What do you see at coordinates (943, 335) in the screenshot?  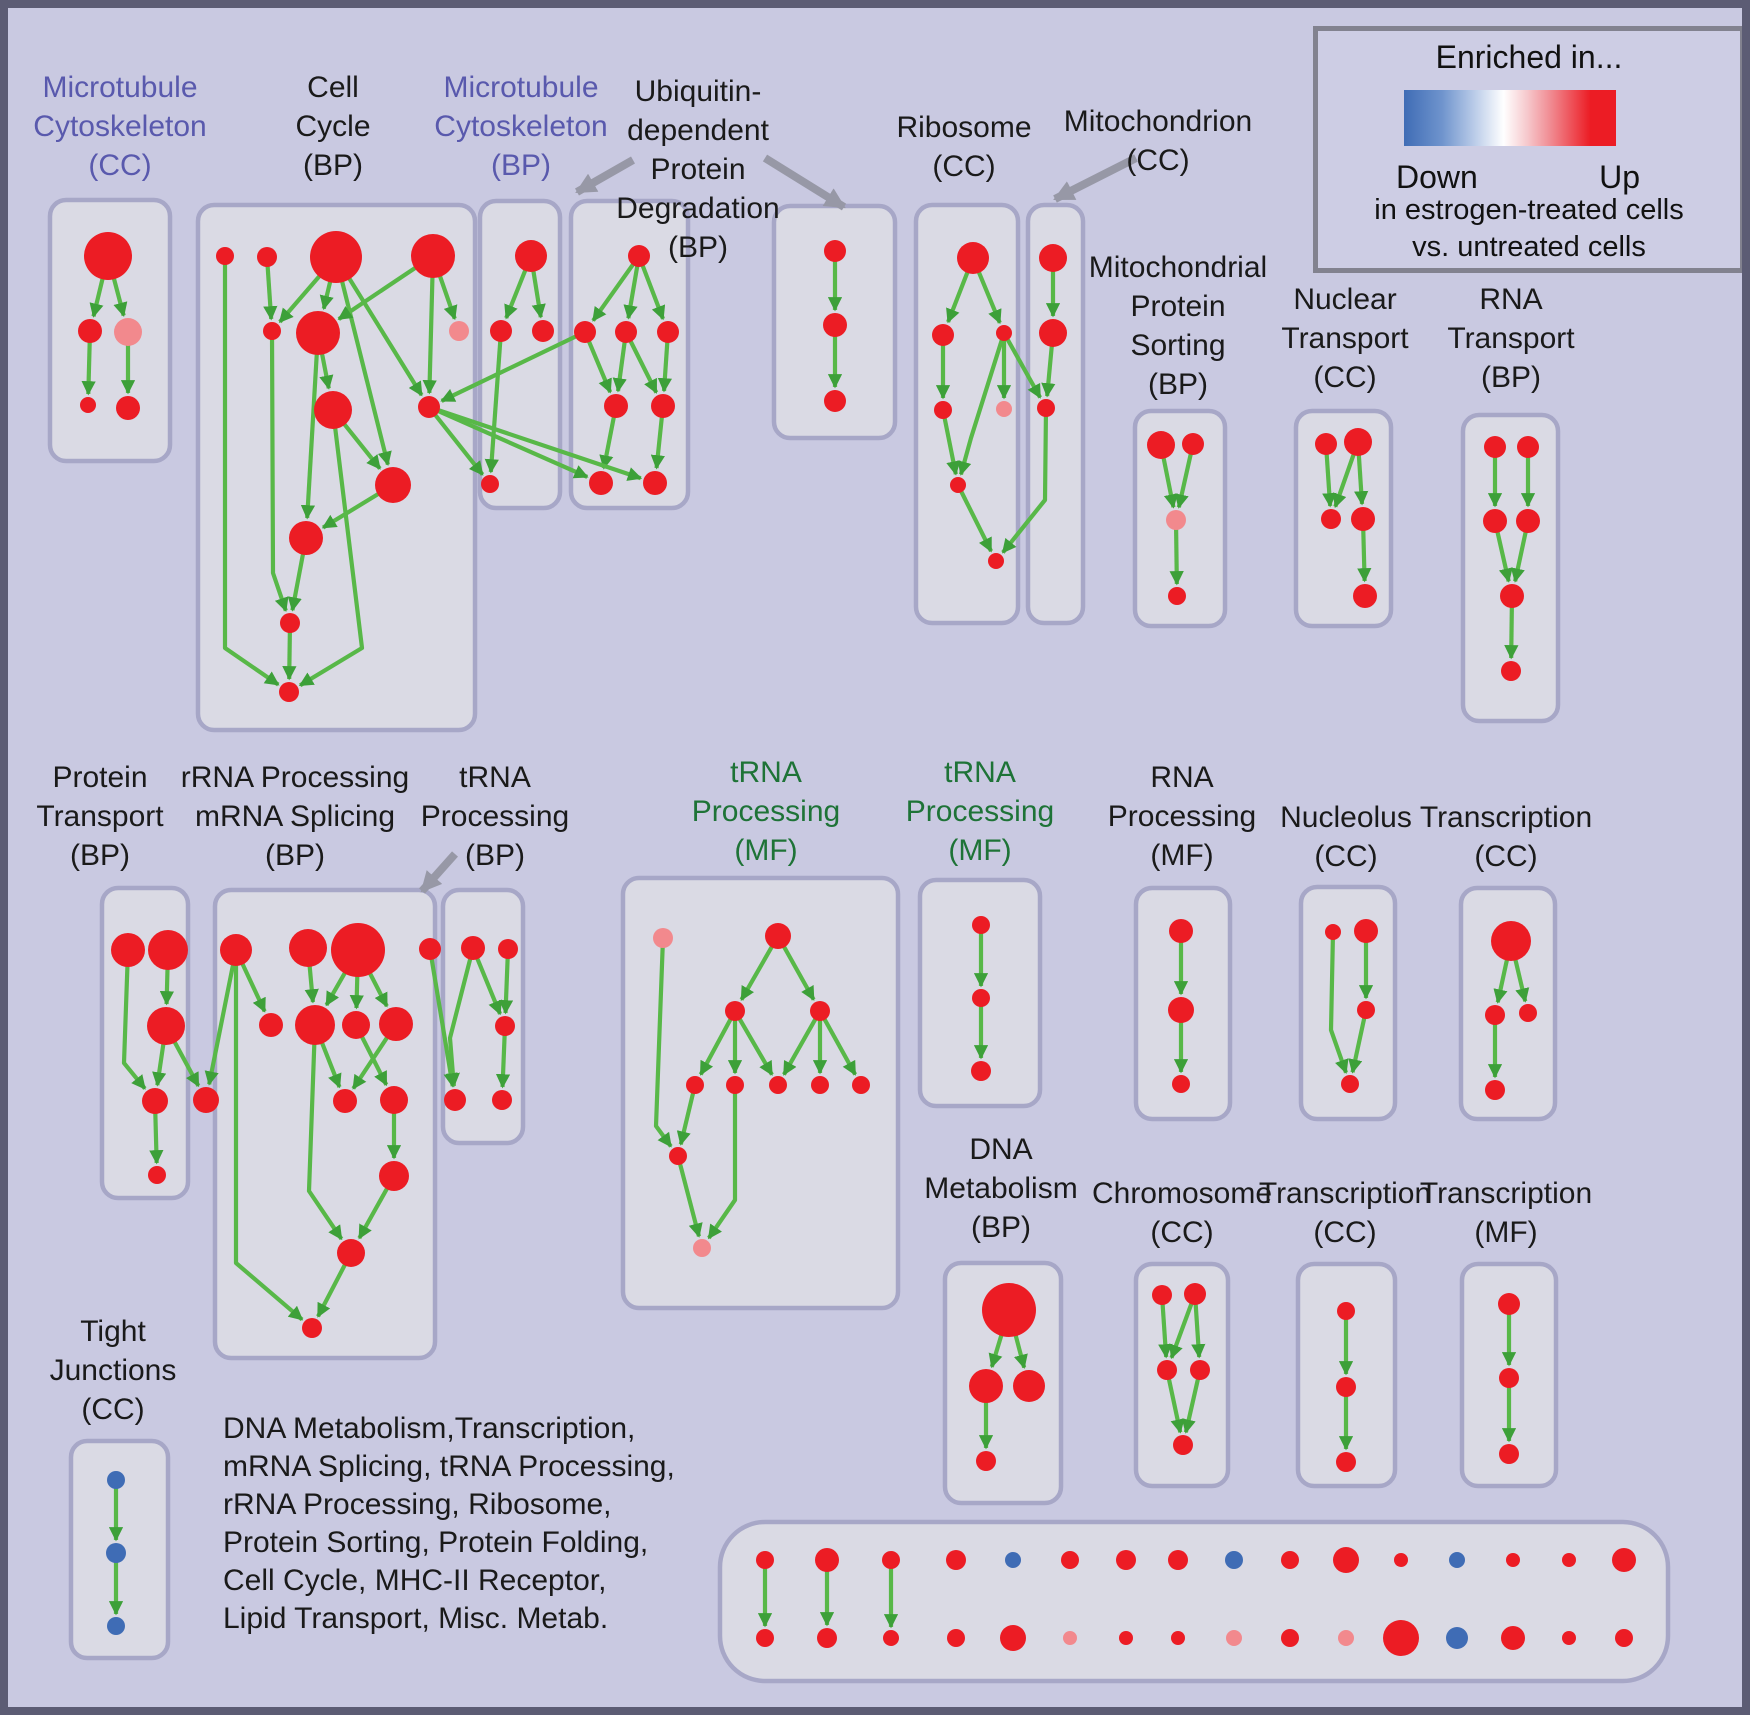 I see `graph-node-ribosome-cc-RL` at bounding box center [943, 335].